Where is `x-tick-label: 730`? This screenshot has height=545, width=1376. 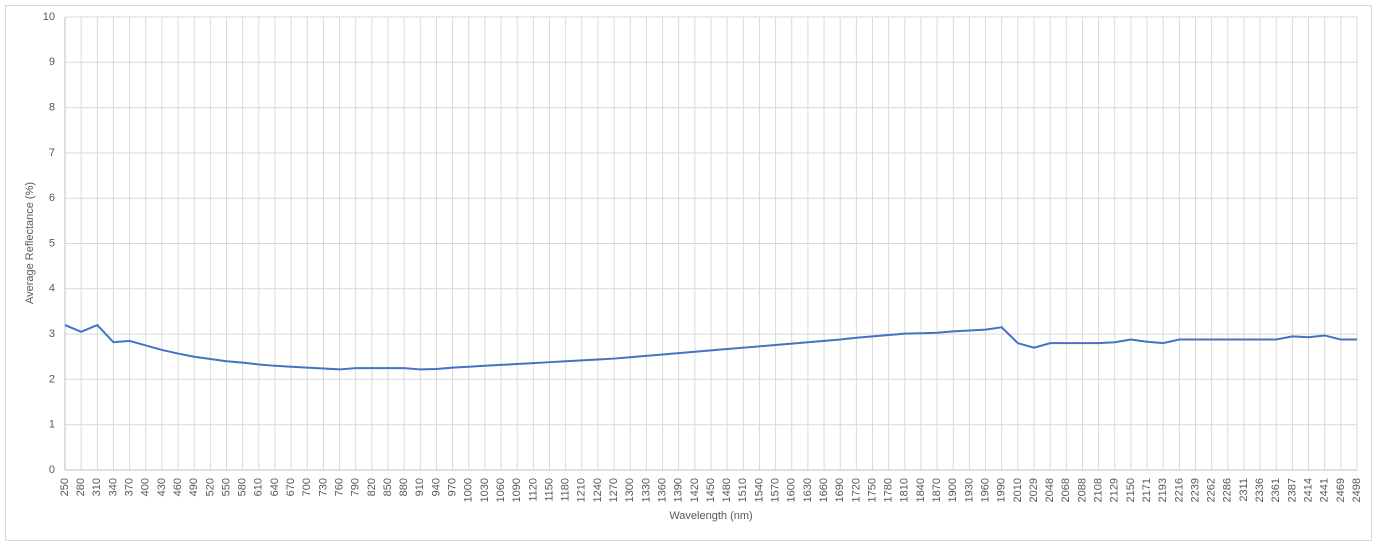 x-tick-label: 730 is located at coordinates (323, 487).